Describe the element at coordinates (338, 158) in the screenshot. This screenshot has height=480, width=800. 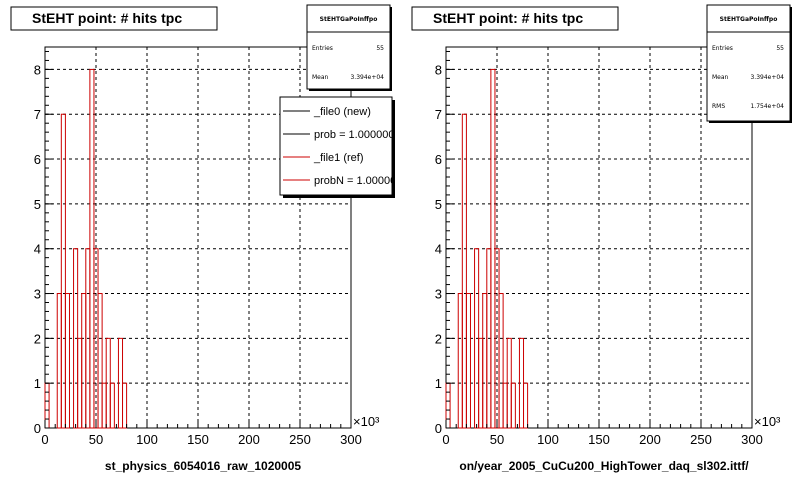
I see `legend-entry: _file1 (ref)` at that location.